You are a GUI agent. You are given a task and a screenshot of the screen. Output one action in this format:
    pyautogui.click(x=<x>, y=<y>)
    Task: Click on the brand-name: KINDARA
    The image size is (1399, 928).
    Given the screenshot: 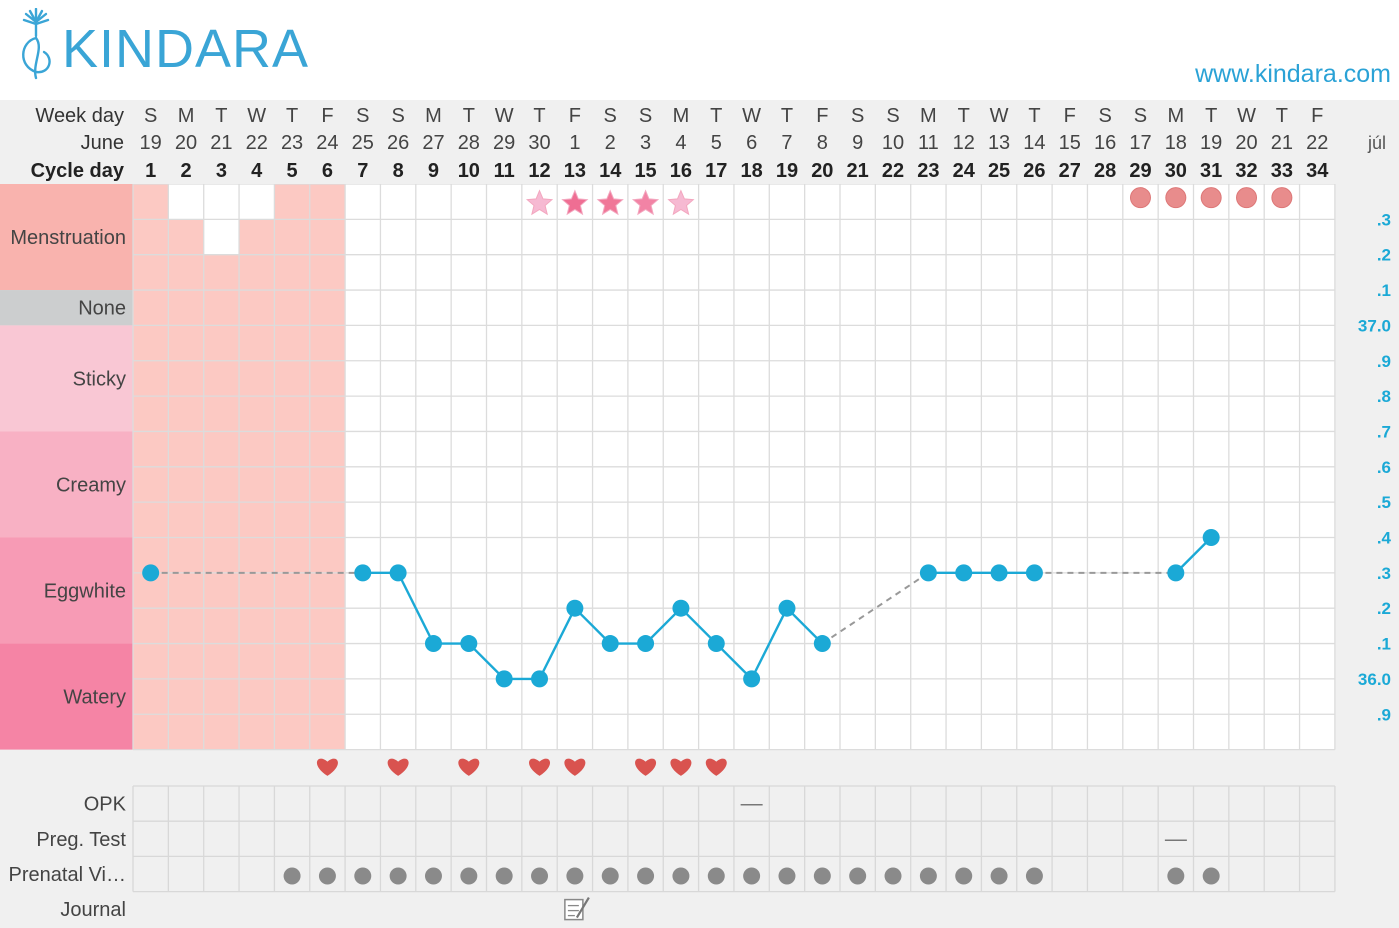 What is the action you would take?
    pyautogui.click(x=186, y=49)
    